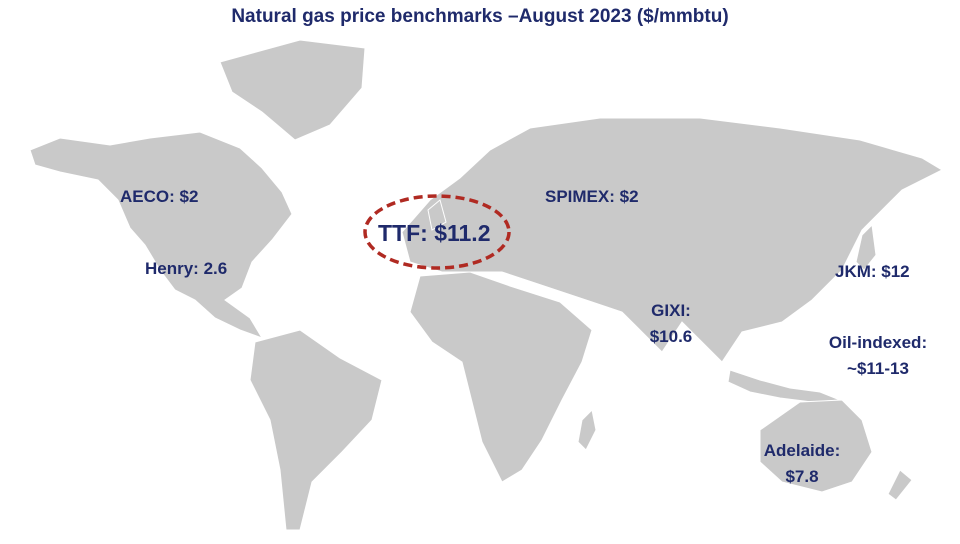 The image size is (960, 544). I want to click on australia, so click(816, 446).